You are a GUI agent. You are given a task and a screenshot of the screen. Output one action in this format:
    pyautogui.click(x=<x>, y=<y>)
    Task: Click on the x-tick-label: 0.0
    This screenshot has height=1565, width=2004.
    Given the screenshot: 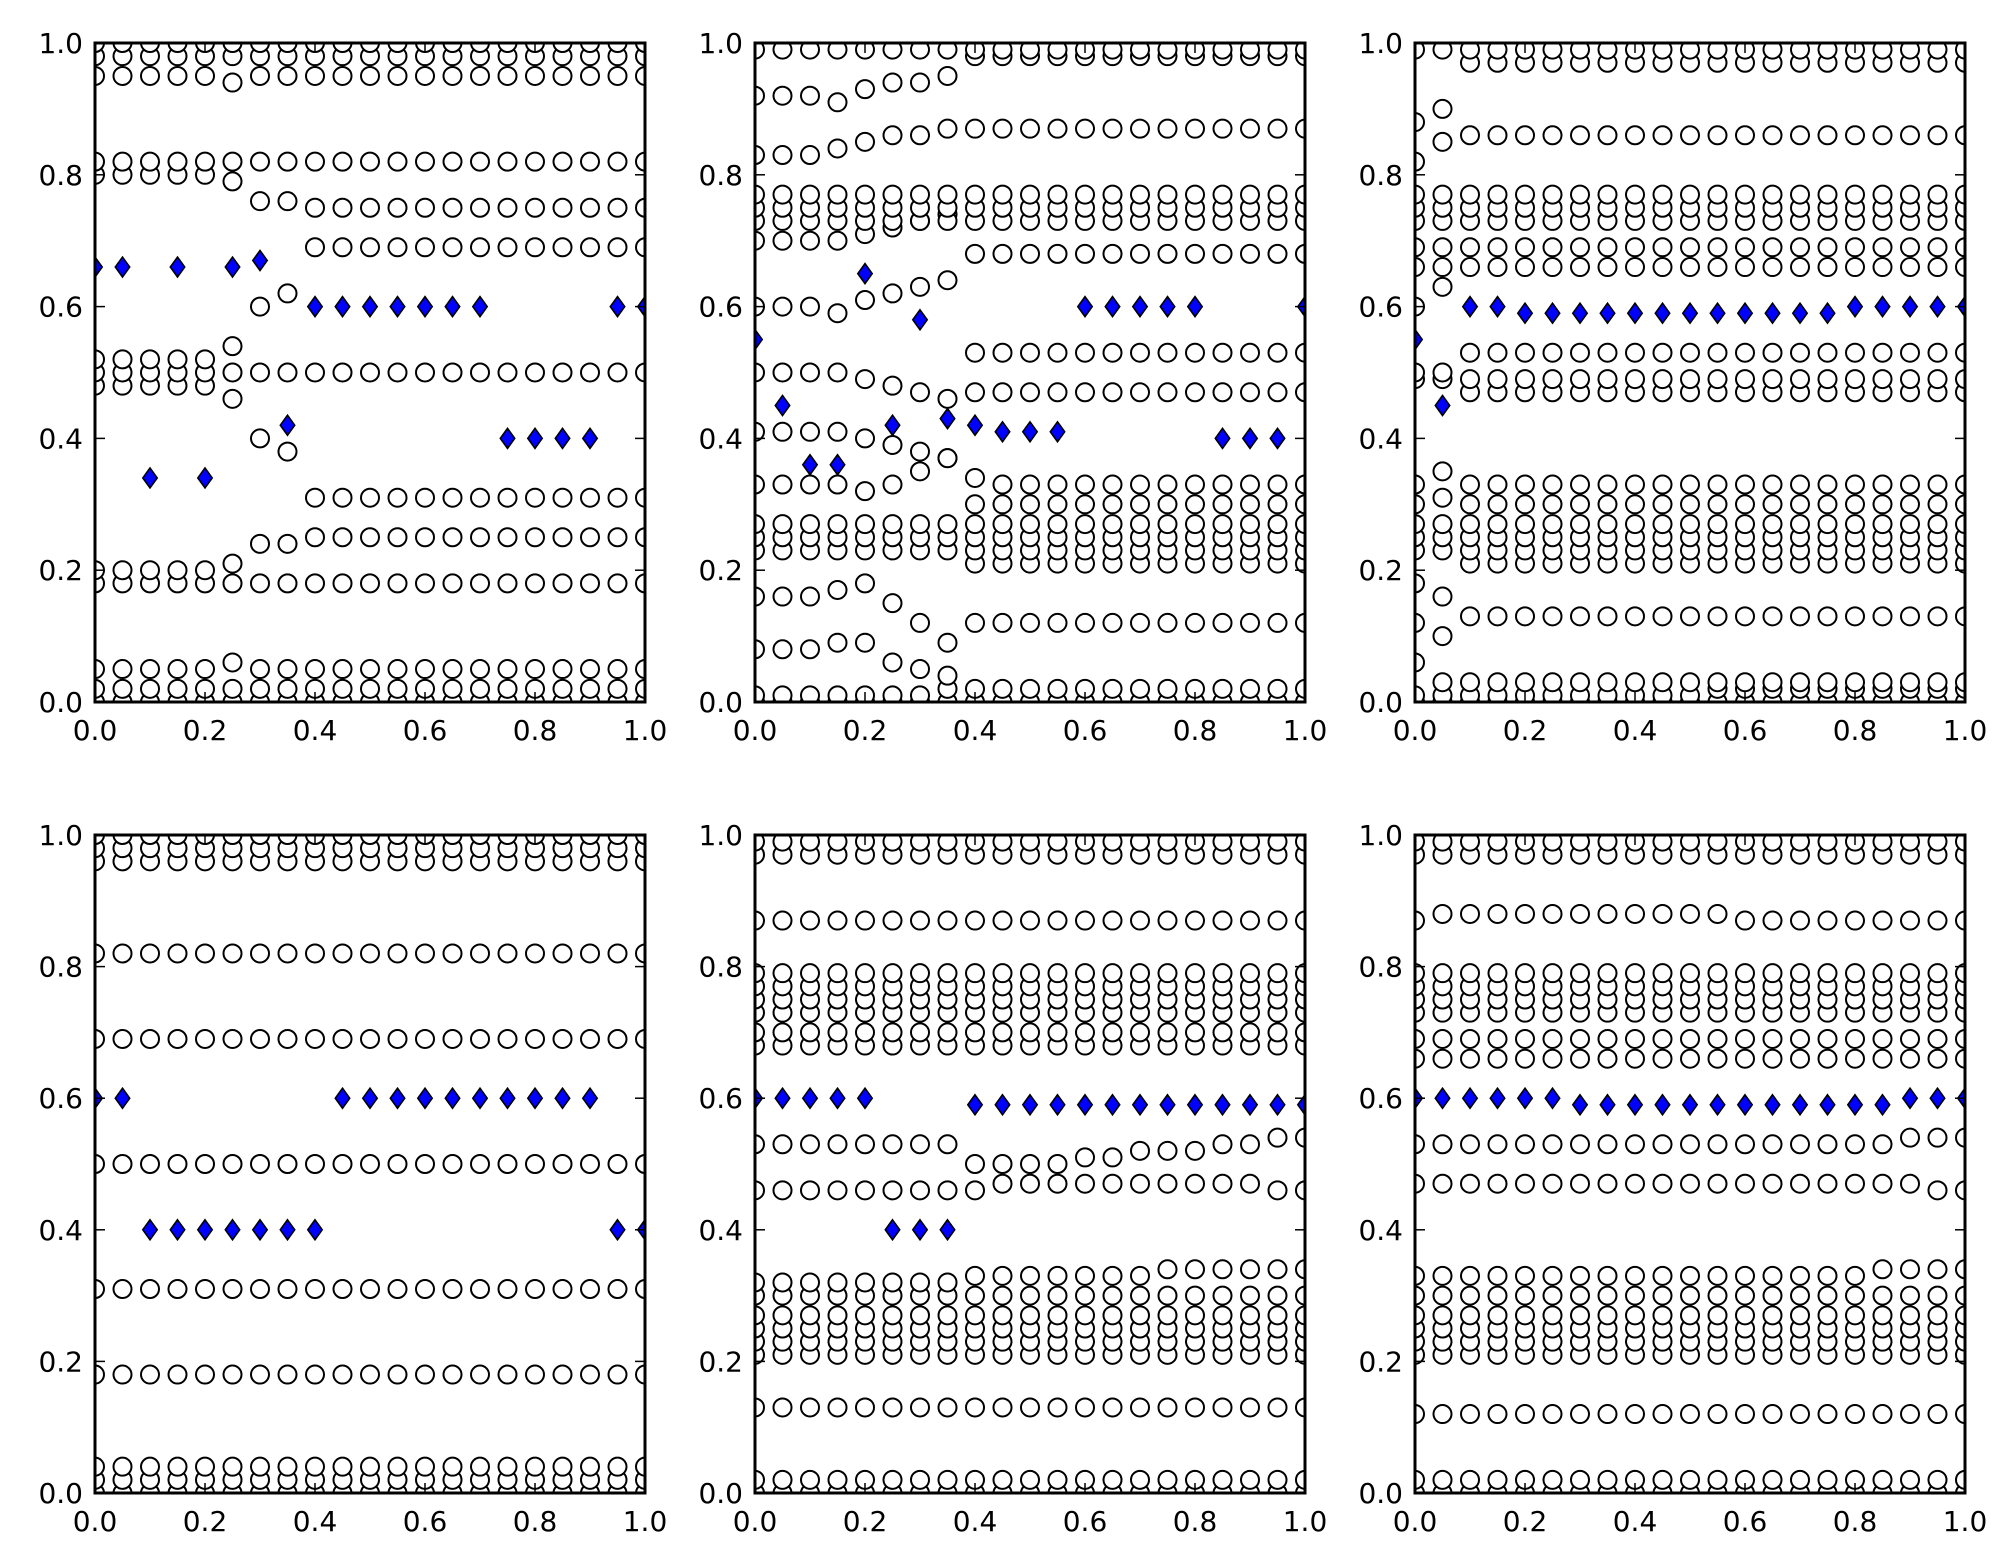 What is the action you would take?
    pyautogui.click(x=95, y=730)
    